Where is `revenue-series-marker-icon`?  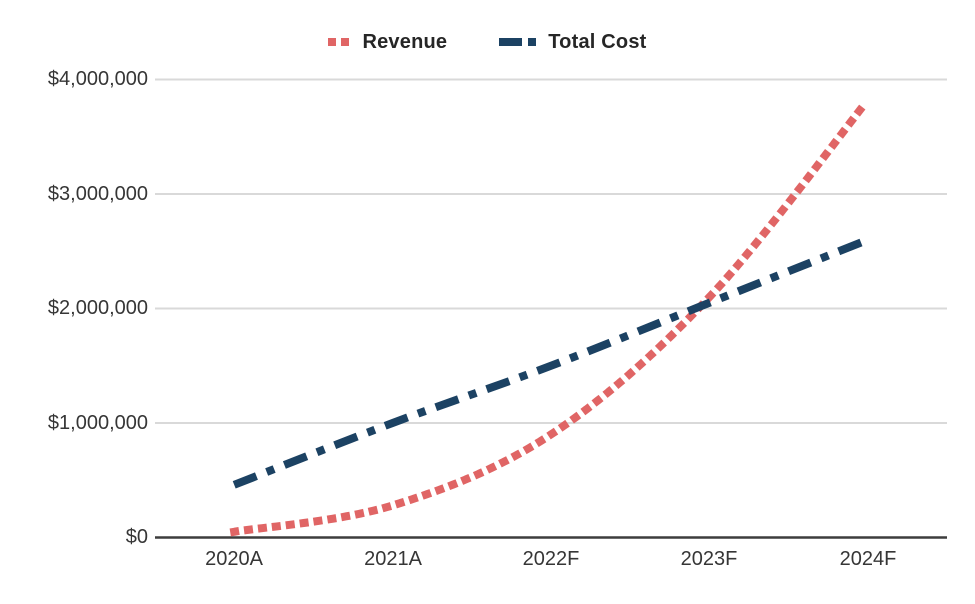 revenue-series-marker-icon is located at coordinates (332, 42).